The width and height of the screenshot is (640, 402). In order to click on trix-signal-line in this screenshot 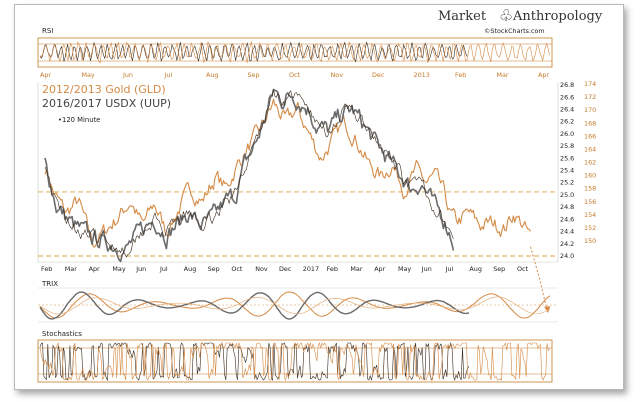, I will do `click(295, 305)`.